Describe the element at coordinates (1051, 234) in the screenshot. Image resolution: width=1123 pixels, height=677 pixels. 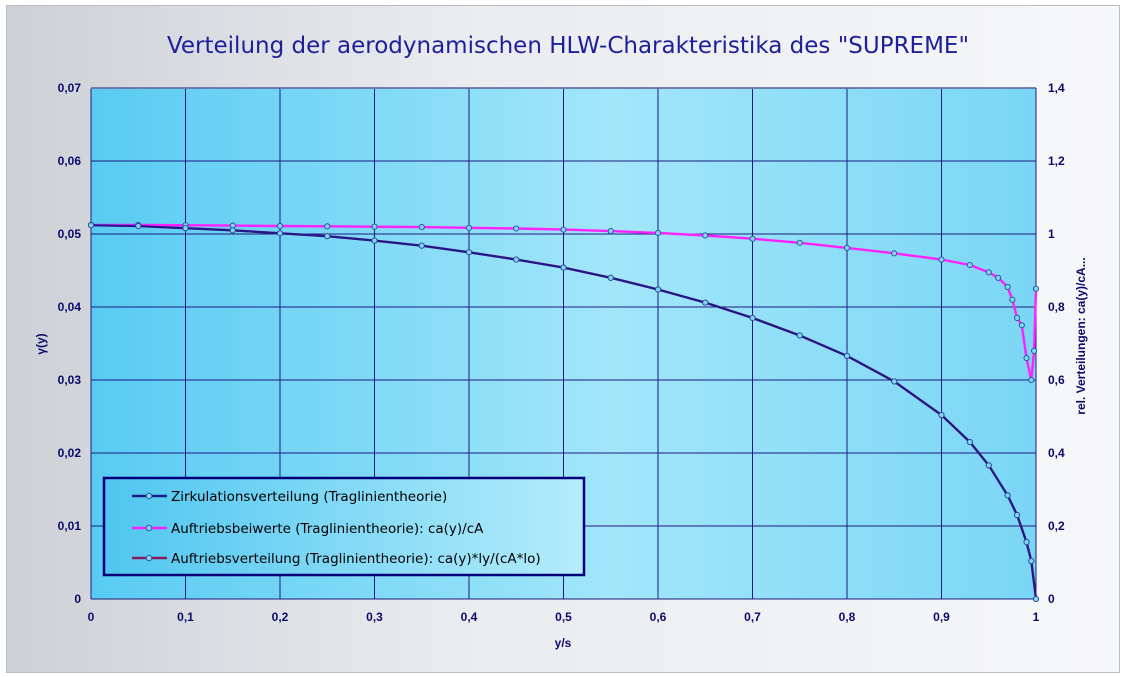
I see `y2-tick-label: 1` at that location.